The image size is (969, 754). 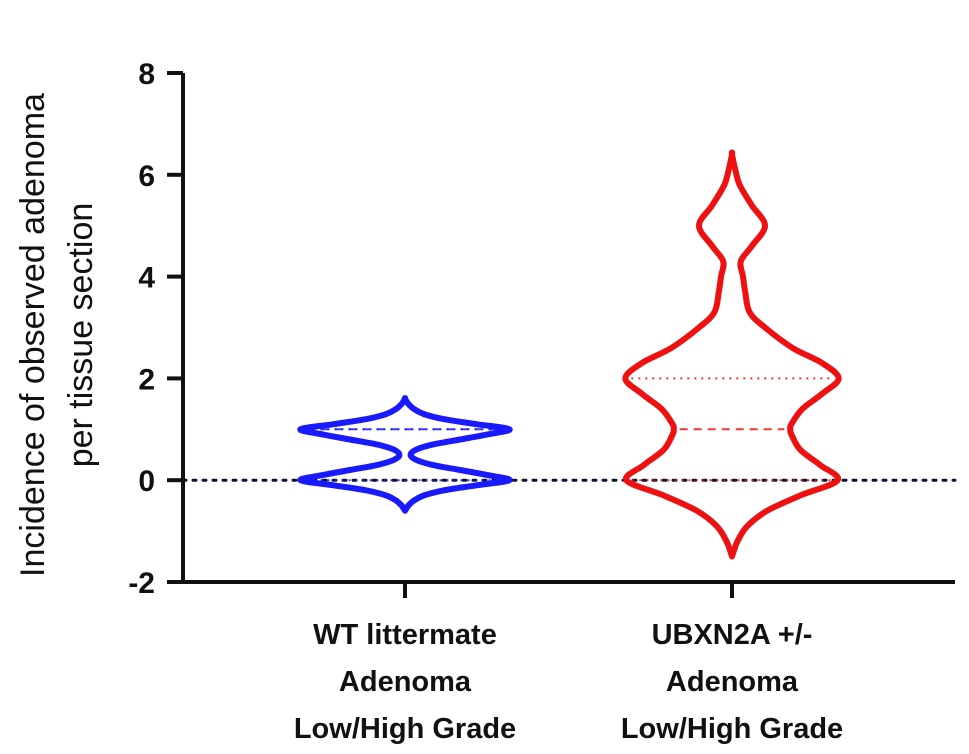 I want to click on x-category-label-1-line-1: WT littermate, so click(x=405, y=635).